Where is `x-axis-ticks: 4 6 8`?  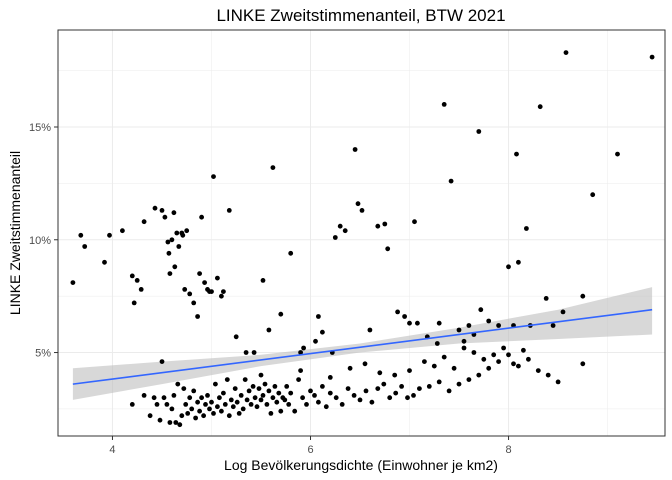
x-axis-ticks: 4 6 8 is located at coordinates (310, 446).